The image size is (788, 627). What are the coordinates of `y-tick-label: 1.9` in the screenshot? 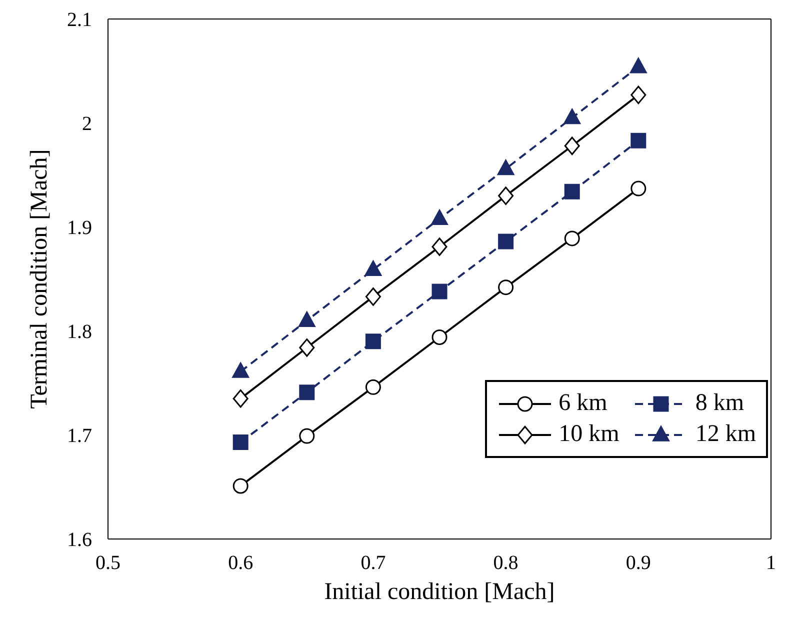 It's located at (79, 228).